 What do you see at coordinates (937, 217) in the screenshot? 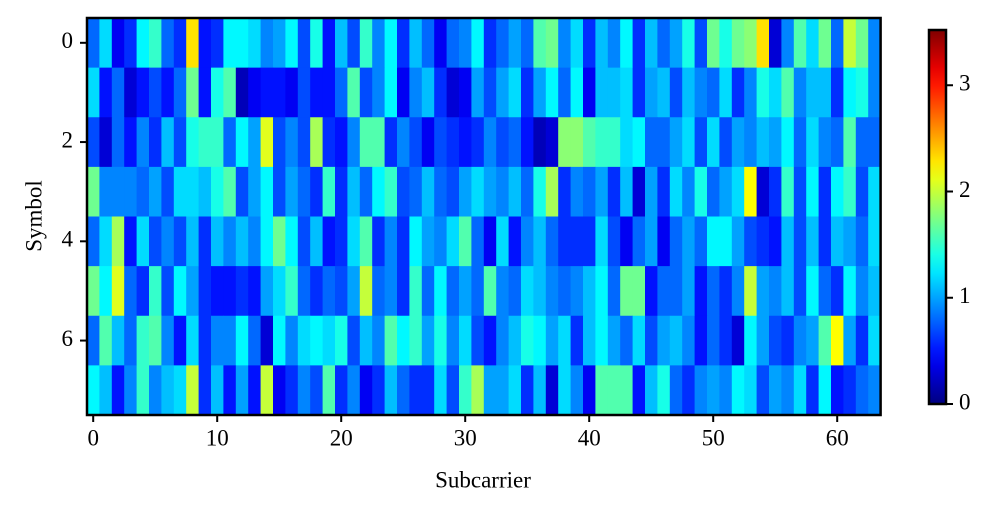
I see `colorbar` at bounding box center [937, 217].